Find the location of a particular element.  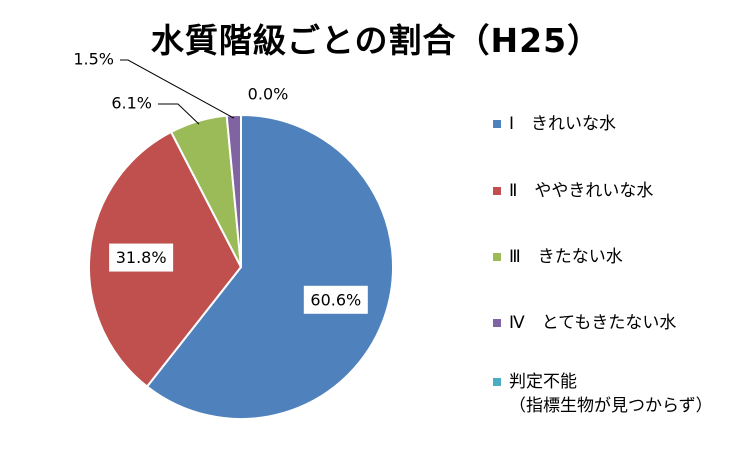

data-label-1-bg is located at coordinates (335, 299).